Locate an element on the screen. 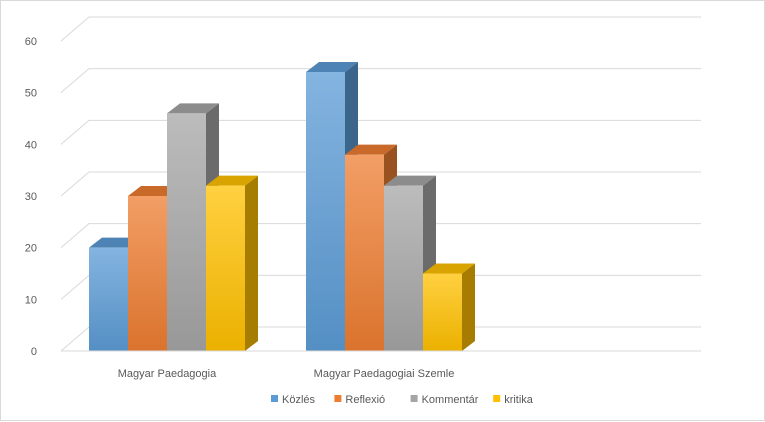 This screenshot has width=765, height=422. legend-label: Közlés is located at coordinates (299, 400).